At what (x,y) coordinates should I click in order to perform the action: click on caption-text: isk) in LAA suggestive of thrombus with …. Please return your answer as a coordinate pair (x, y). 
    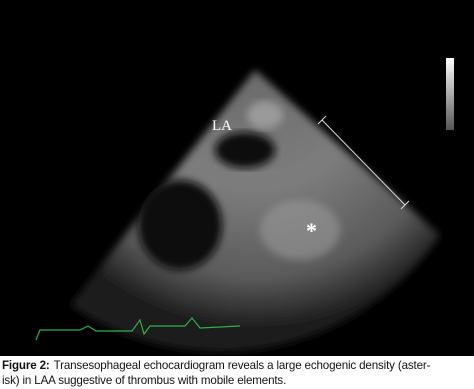
    Looking at the image, I should click on (144, 380).